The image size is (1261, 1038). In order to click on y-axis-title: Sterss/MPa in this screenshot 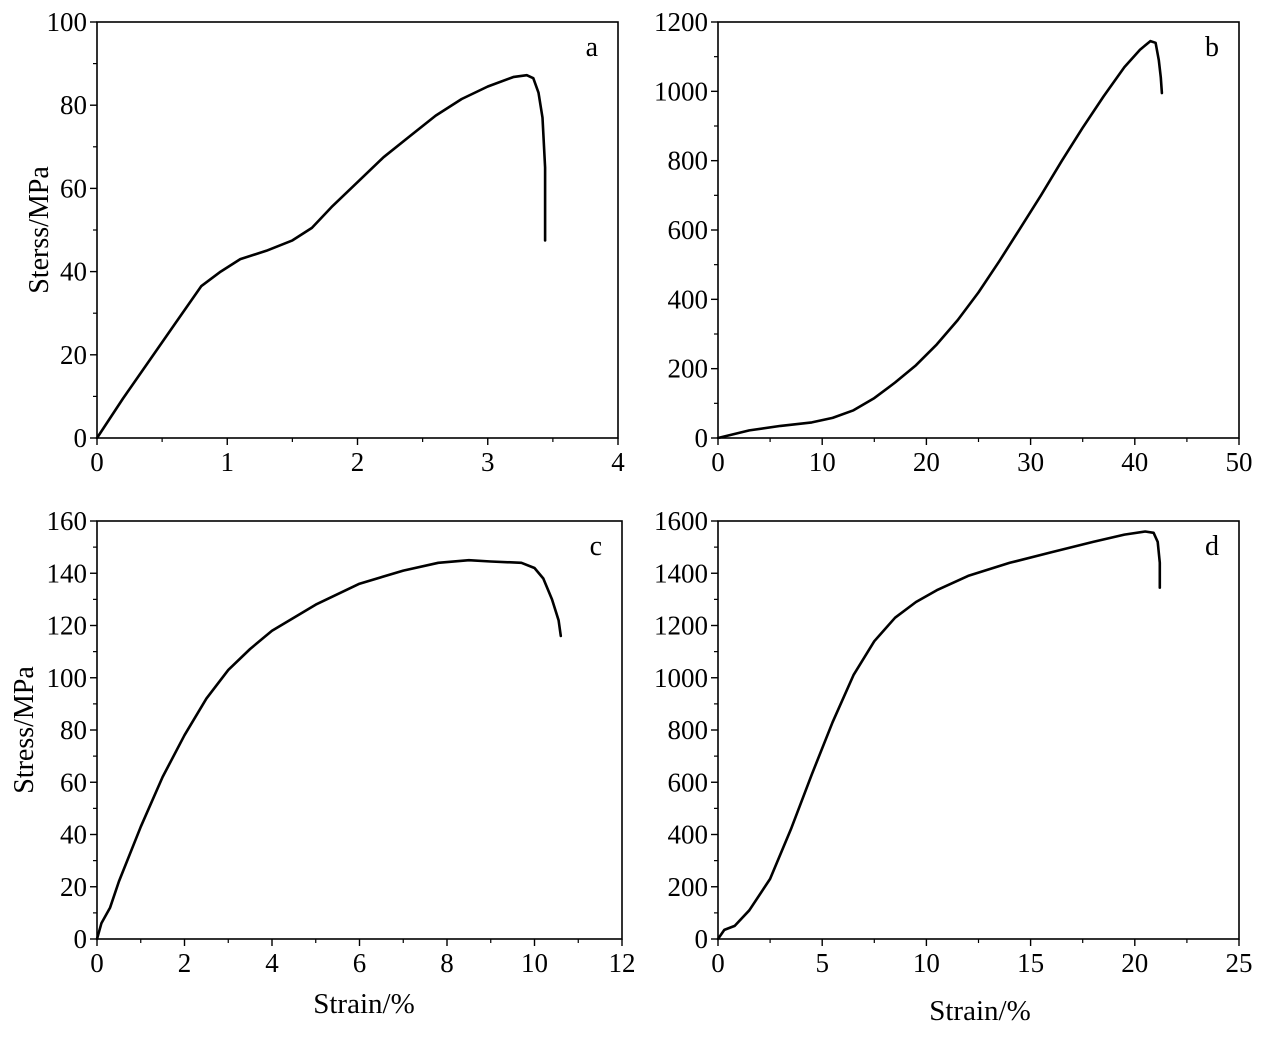, I will do `click(39, 230)`.